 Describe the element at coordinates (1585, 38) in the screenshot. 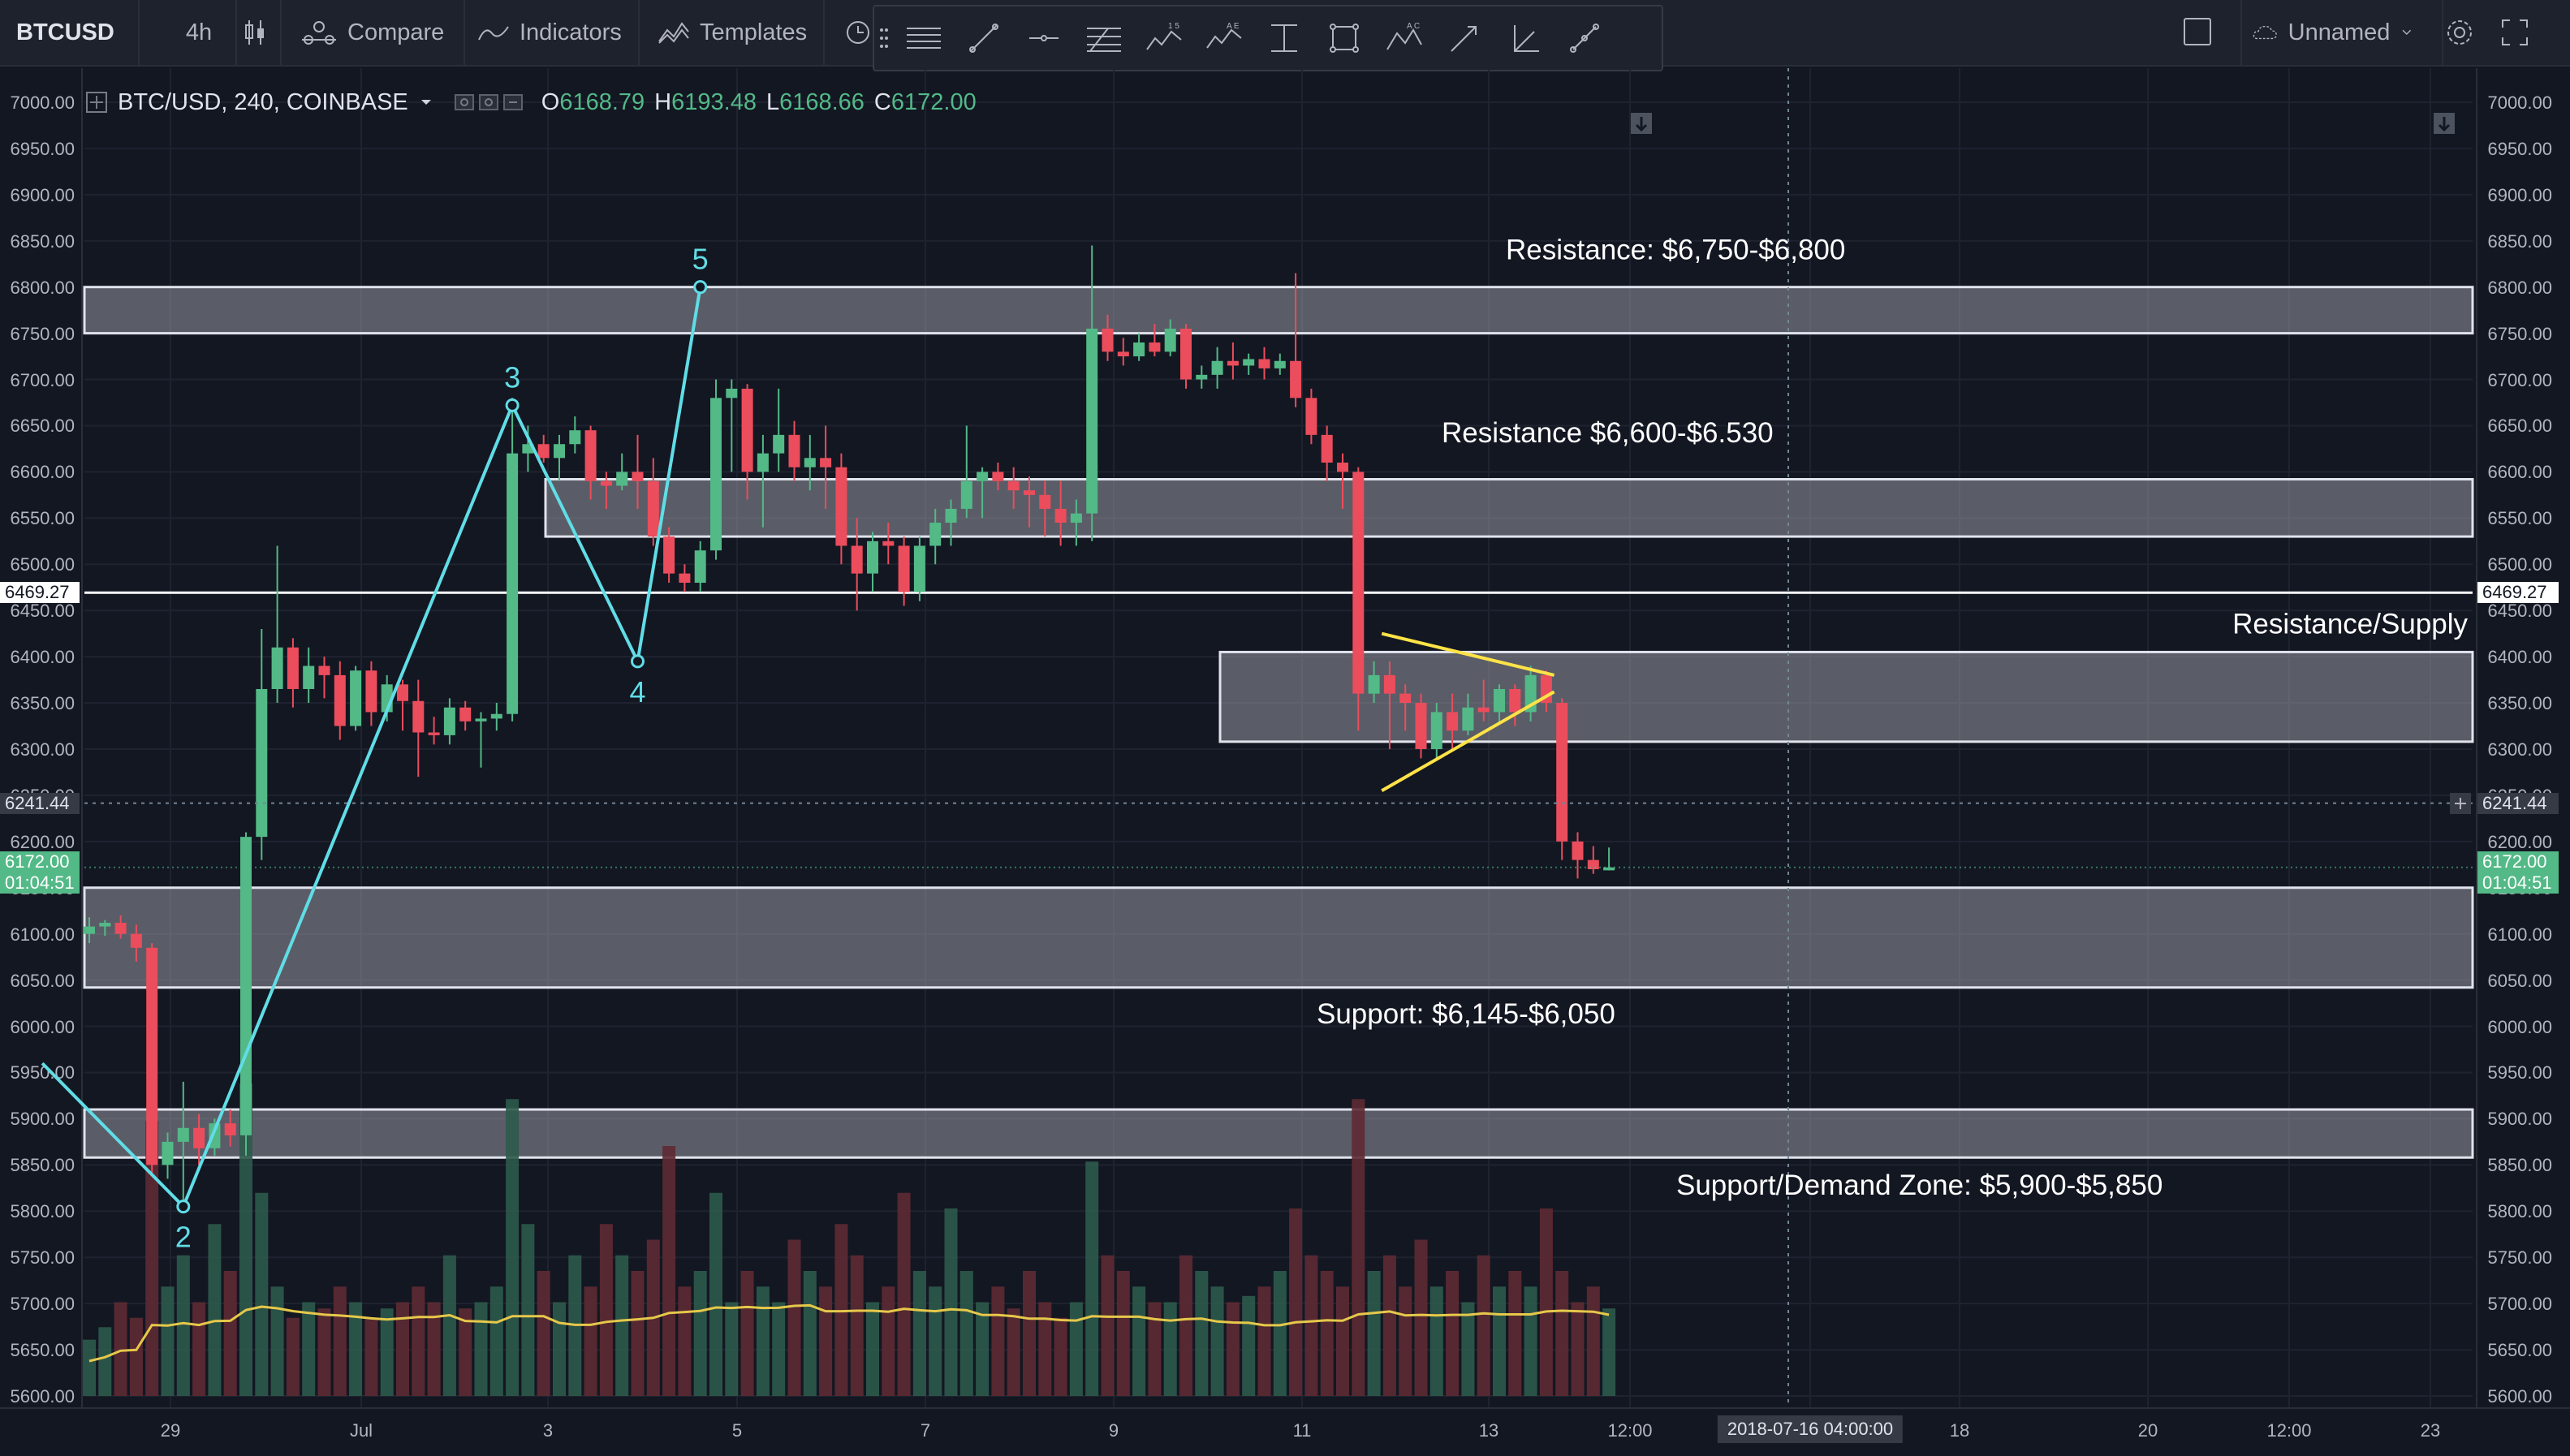

I see `ruler-tool` at that location.